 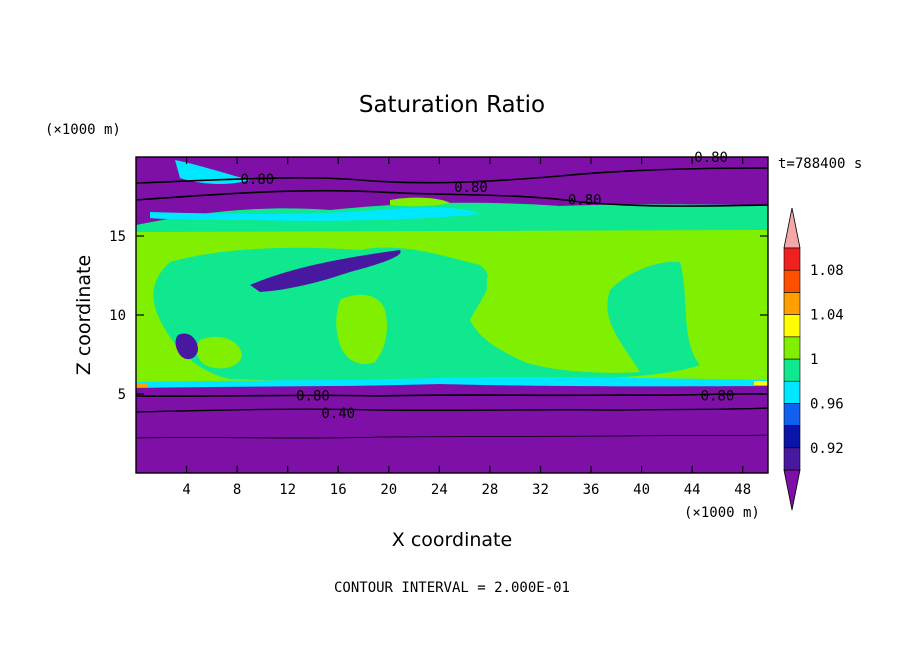 What do you see at coordinates (186, 346) in the screenshot?
I see `dry-blob` at bounding box center [186, 346].